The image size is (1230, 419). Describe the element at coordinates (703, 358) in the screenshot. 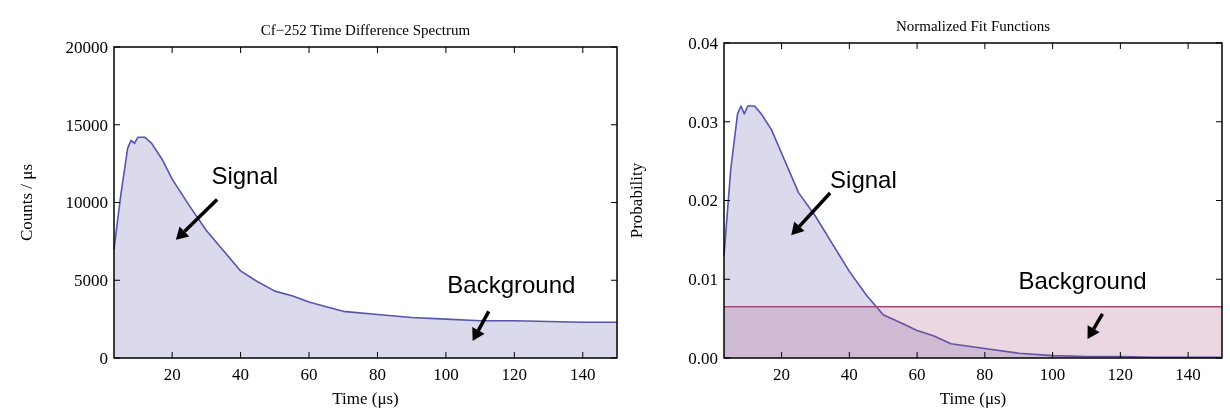

I see `y-tick-label: 0.00` at that location.